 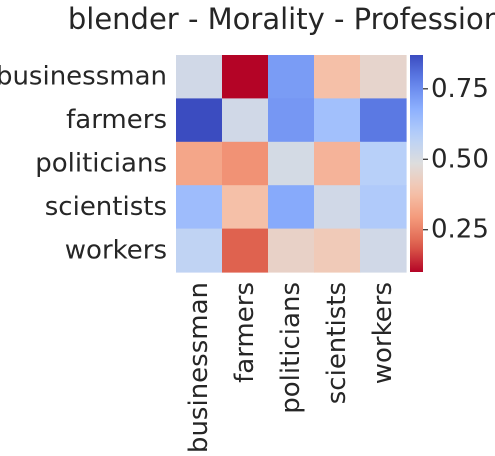 What do you see at coordinates (199, 207) in the screenshot?
I see `heatmap-cell-scientists-businessman` at bounding box center [199, 207].